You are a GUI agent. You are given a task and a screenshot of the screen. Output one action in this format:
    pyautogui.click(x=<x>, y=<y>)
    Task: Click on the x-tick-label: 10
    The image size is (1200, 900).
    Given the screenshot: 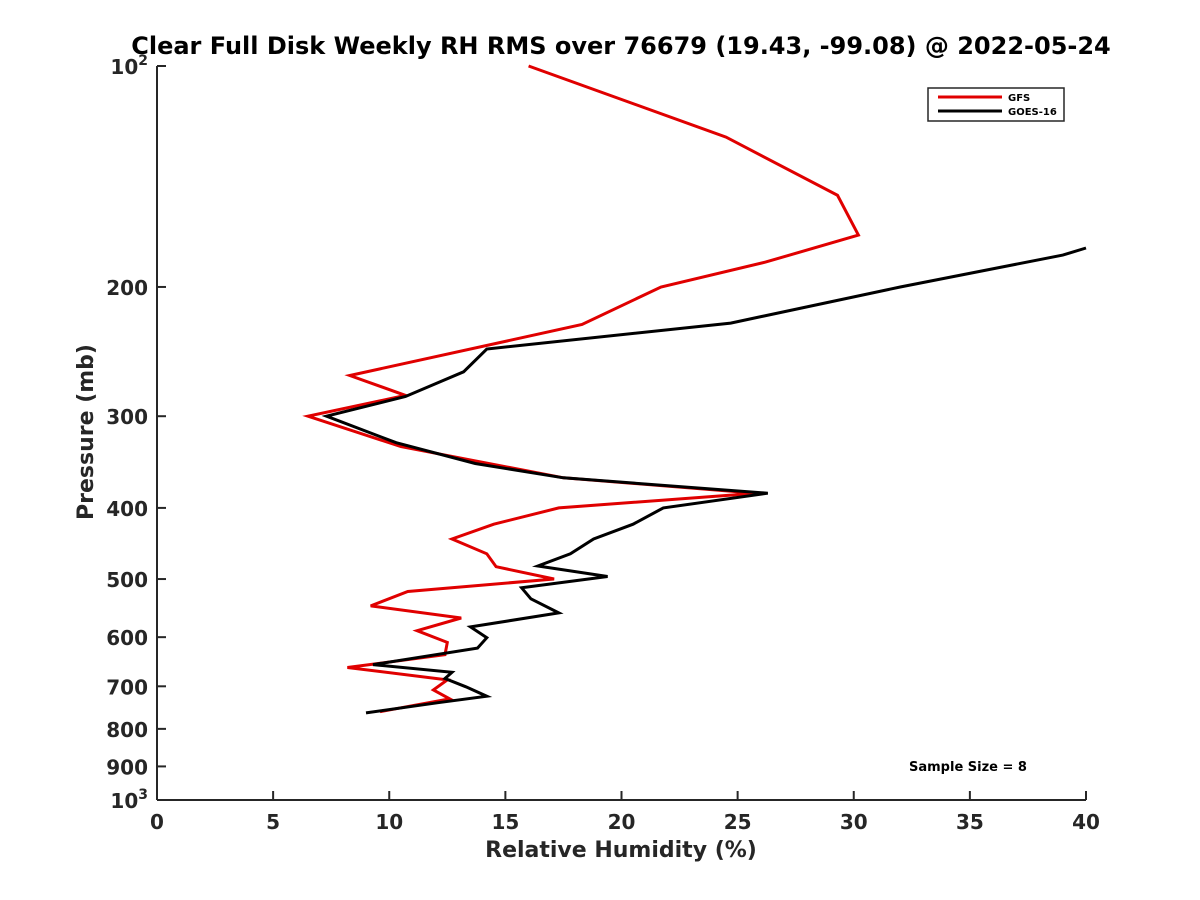 What is the action you would take?
    pyautogui.click(x=389, y=822)
    